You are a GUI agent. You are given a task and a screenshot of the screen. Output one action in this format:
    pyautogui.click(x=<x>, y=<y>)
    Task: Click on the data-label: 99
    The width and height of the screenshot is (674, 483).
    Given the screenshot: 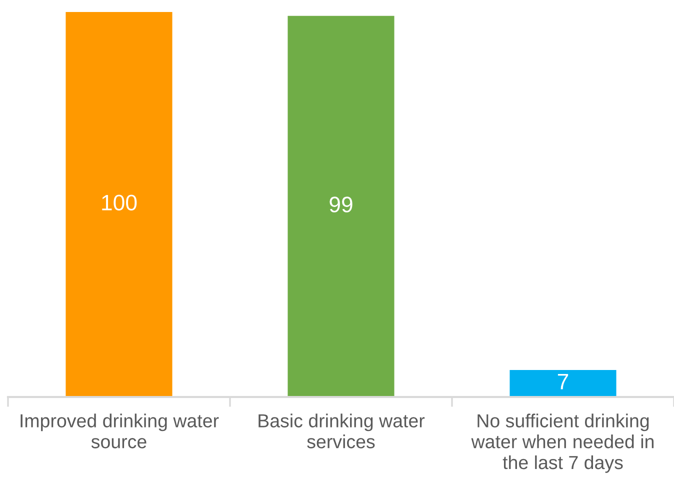 What is the action you would take?
    pyautogui.click(x=341, y=204)
    